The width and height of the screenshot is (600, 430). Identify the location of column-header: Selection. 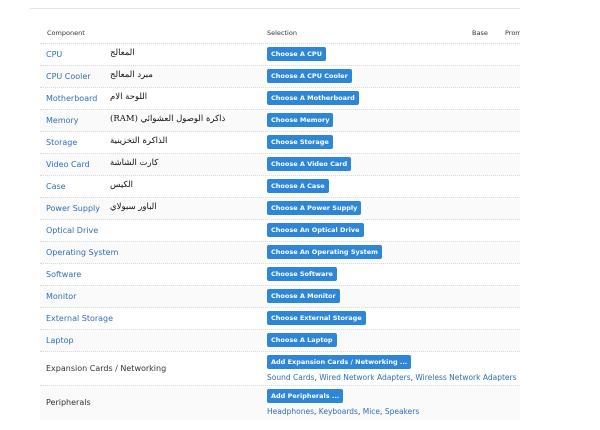
(282, 33).